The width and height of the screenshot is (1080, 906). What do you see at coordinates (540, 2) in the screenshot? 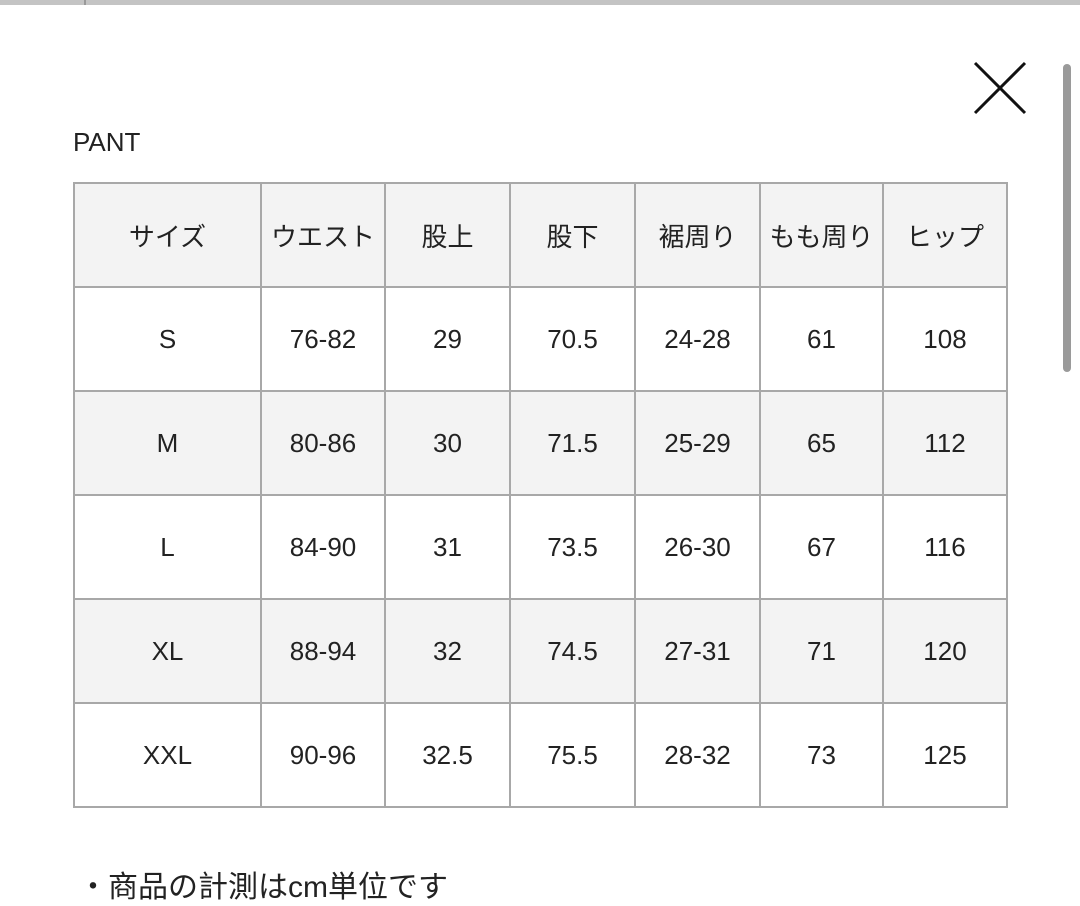
I see `top-bar` at bounding box center [540, 2].